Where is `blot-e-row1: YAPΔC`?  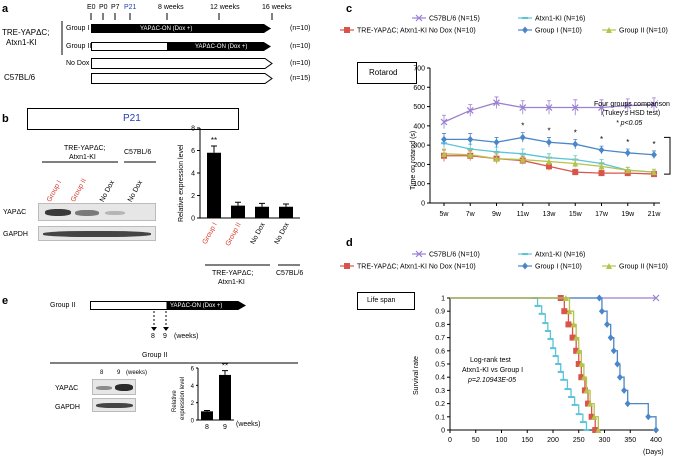
blot-e-row1: YAPΔC is located at coordinates (67, 388).